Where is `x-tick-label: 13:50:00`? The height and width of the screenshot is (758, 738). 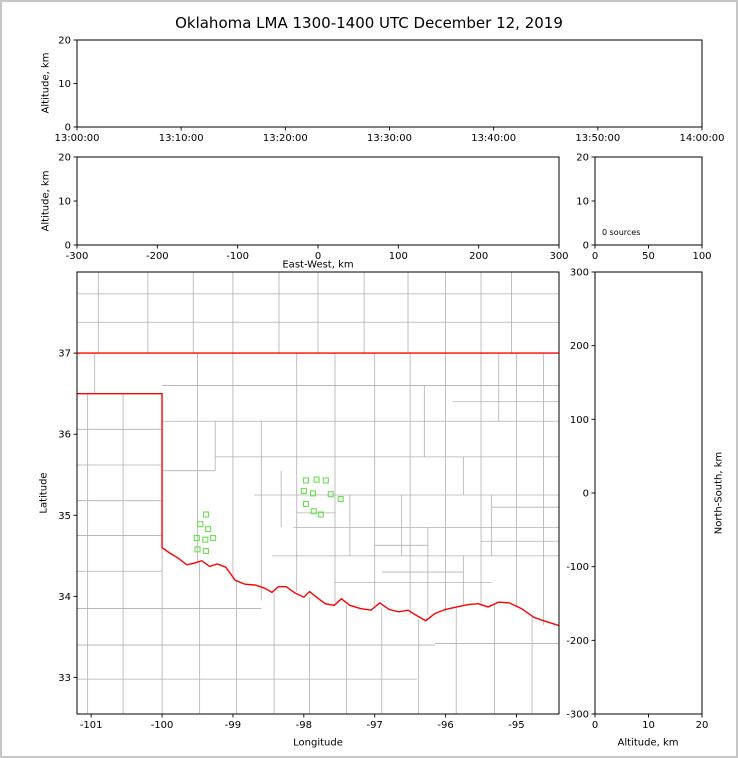 x-tick-label: 13:50:00 is located at coordinates (597, 138).